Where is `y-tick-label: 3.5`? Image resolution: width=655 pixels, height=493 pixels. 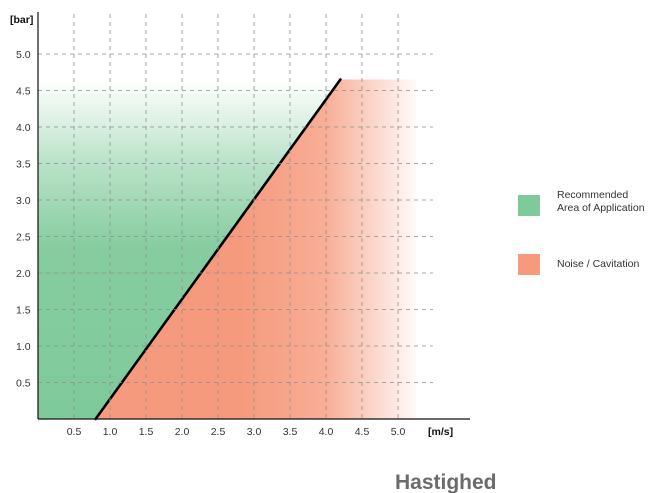 y-tick-label: 3.5 is located at coordinates (23, 165).